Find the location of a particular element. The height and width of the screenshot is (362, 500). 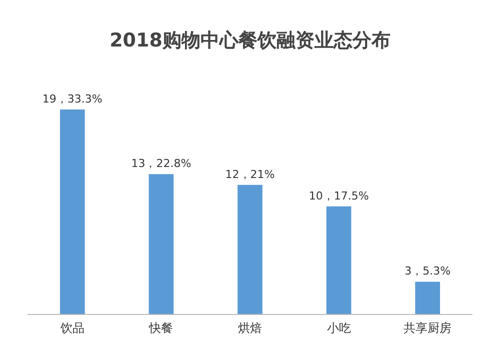

data-label: 10，17.5% is located at coordinates (338, 195).